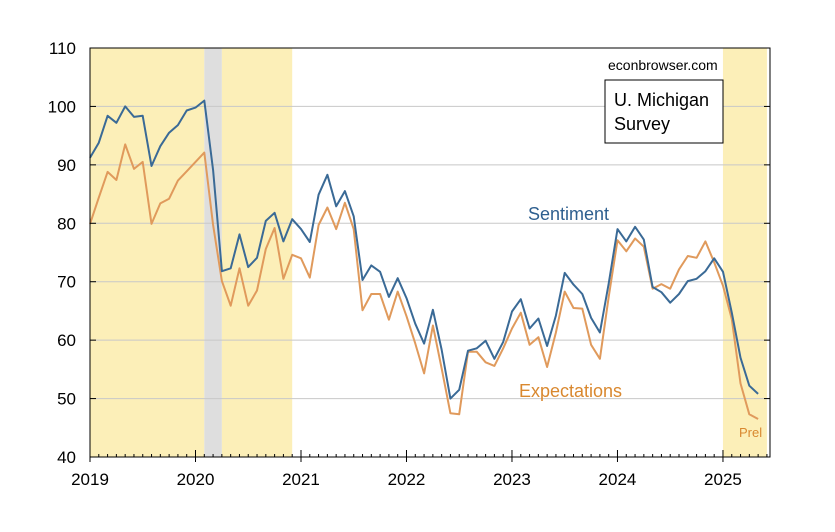  I want to click on x-tick-label: 2022, so click(407, 479).